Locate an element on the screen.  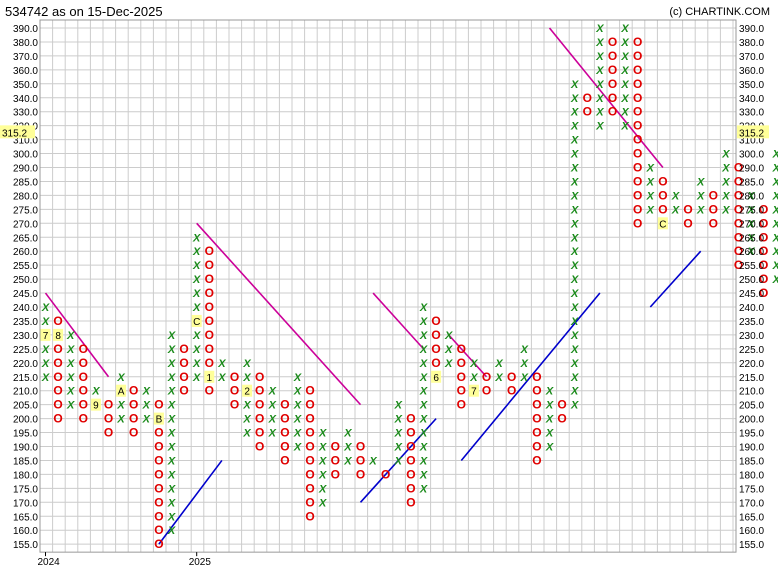
month-marker: 9 is located at coordinates (96, 406).